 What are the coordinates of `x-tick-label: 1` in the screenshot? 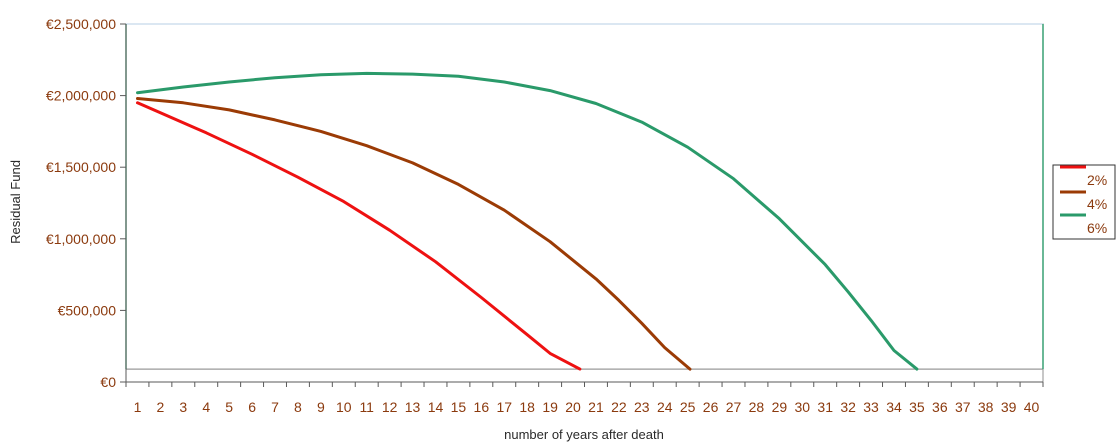 It's located at (138, 407).